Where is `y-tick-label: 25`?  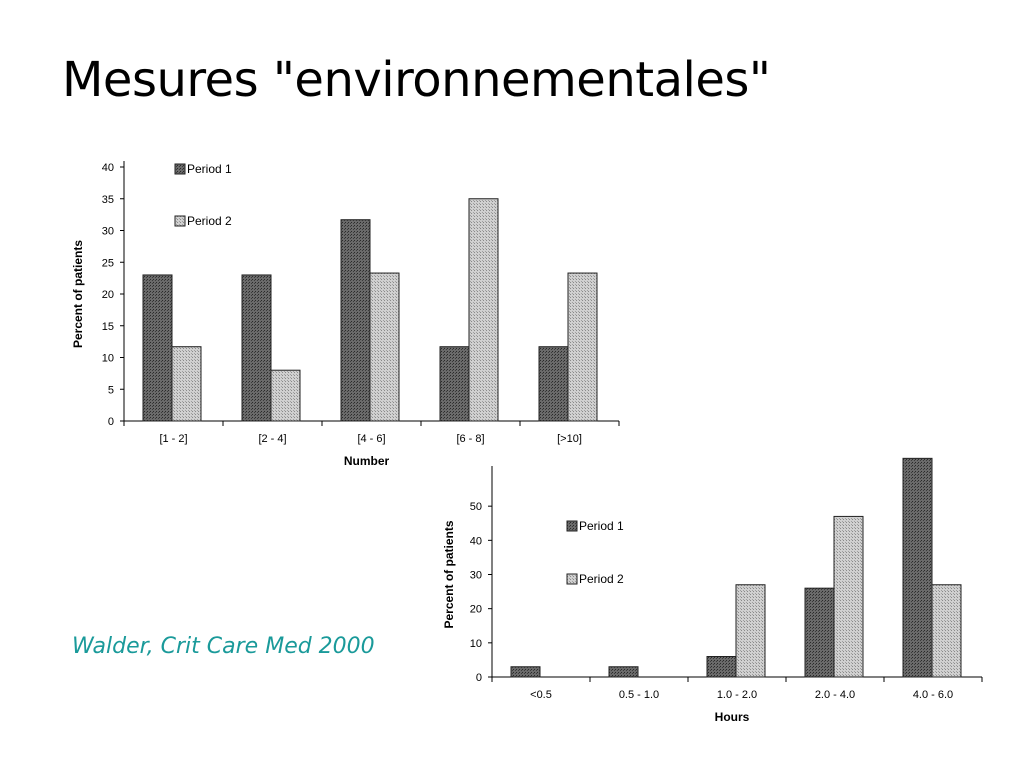
y-tick-label: 25 is located at coordinates (108, 263).